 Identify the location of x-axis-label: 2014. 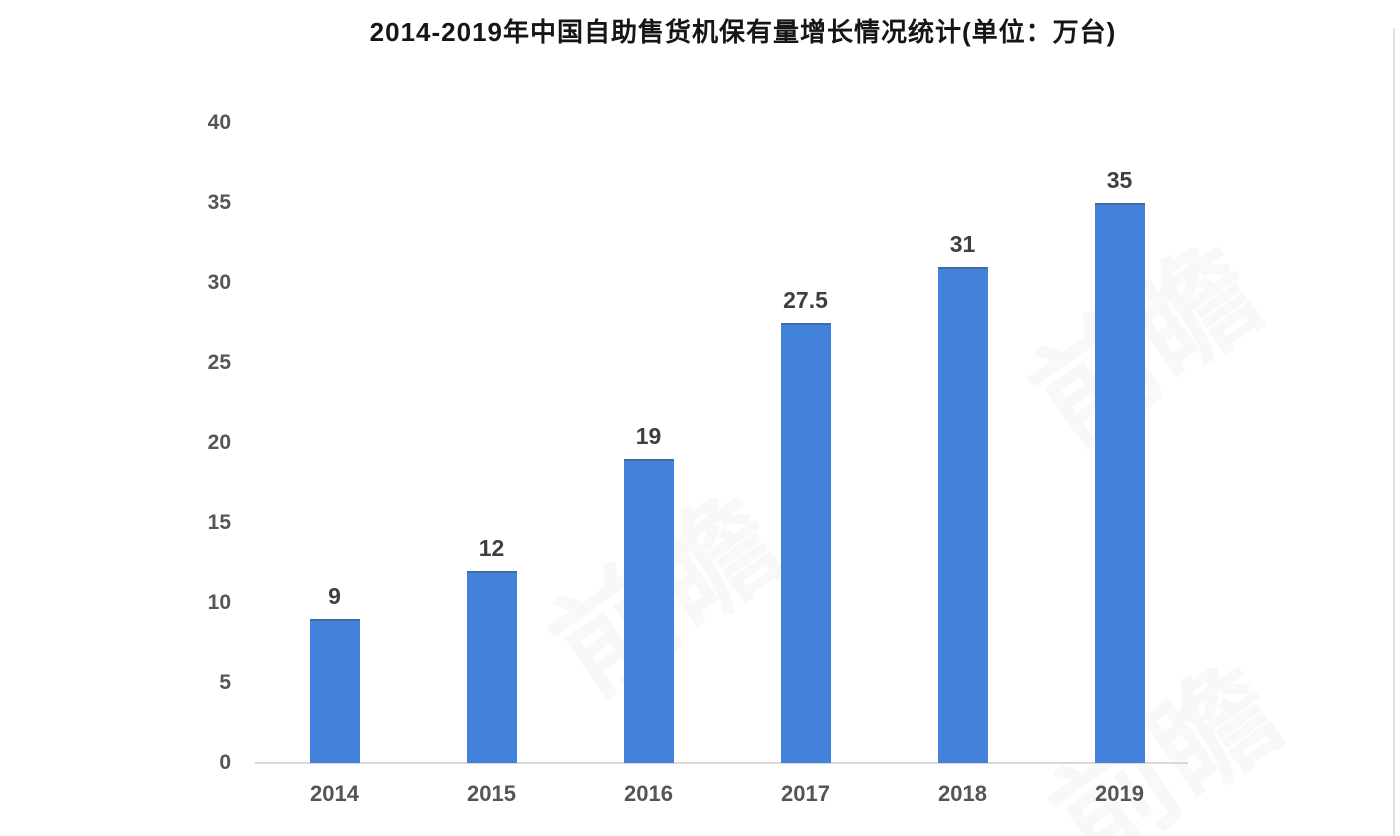
(334, 793).